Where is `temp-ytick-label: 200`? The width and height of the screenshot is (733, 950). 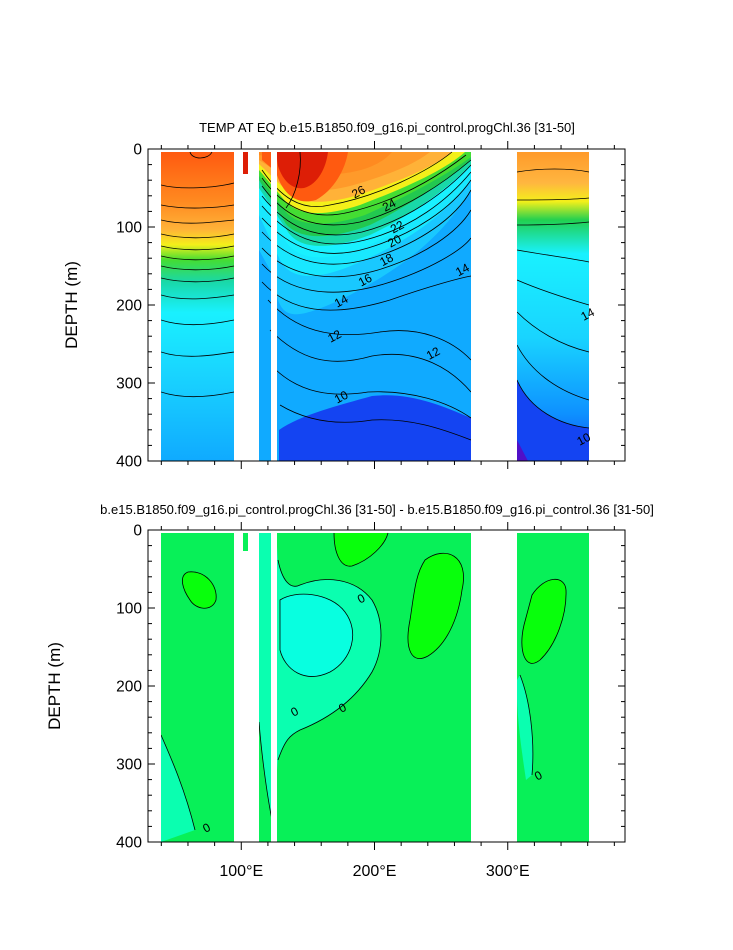 temp-ytick-label: 200 is located at coordinates (129, 306).